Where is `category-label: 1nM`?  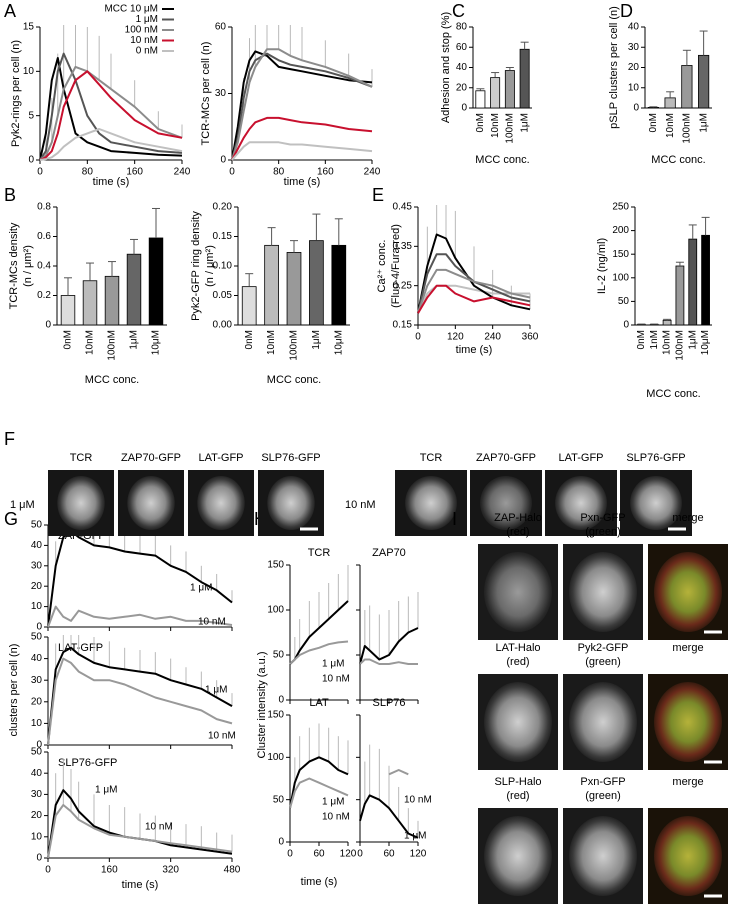 category-label: 1nM is located at coordinates (654, 339).